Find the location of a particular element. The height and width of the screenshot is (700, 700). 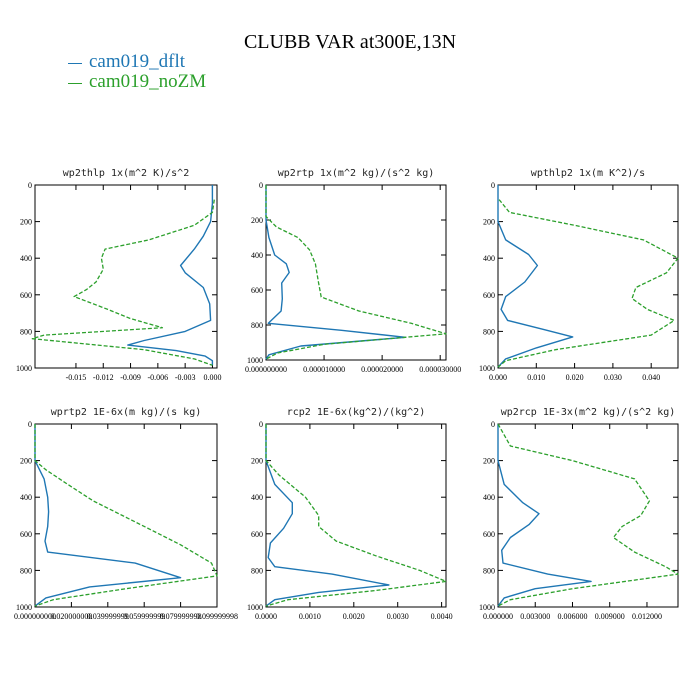

panel-title: wpthlp2 1x(m K^2)/s is located at coordinates (588, 173).